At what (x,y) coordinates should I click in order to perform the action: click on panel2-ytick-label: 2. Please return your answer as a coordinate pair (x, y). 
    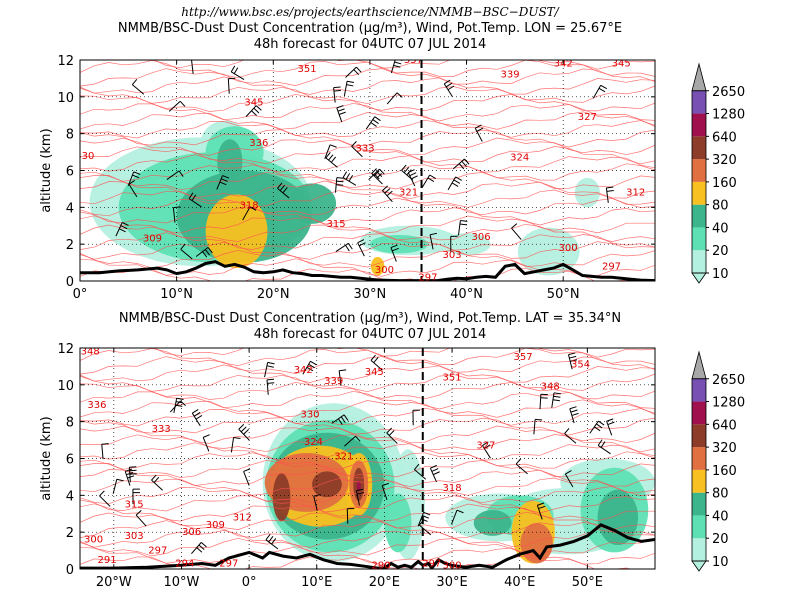
    Looking at the image, I should click on (70, 533).